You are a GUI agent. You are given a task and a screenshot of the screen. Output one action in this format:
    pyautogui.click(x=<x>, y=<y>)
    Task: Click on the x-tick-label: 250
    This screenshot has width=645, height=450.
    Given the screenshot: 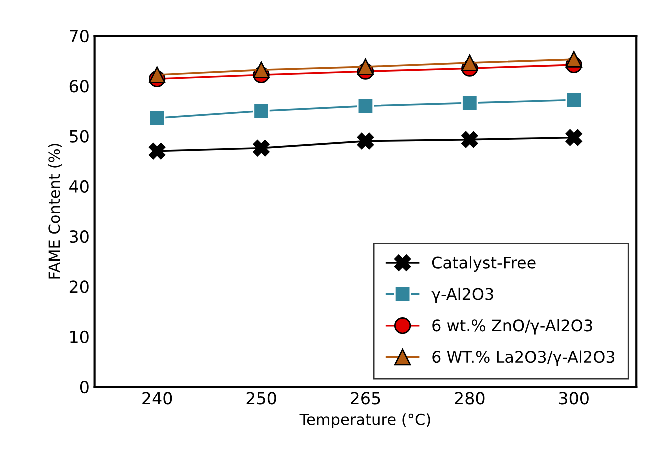 What is the action you would take?
    pyautogui.click(x=261, y=398)
    